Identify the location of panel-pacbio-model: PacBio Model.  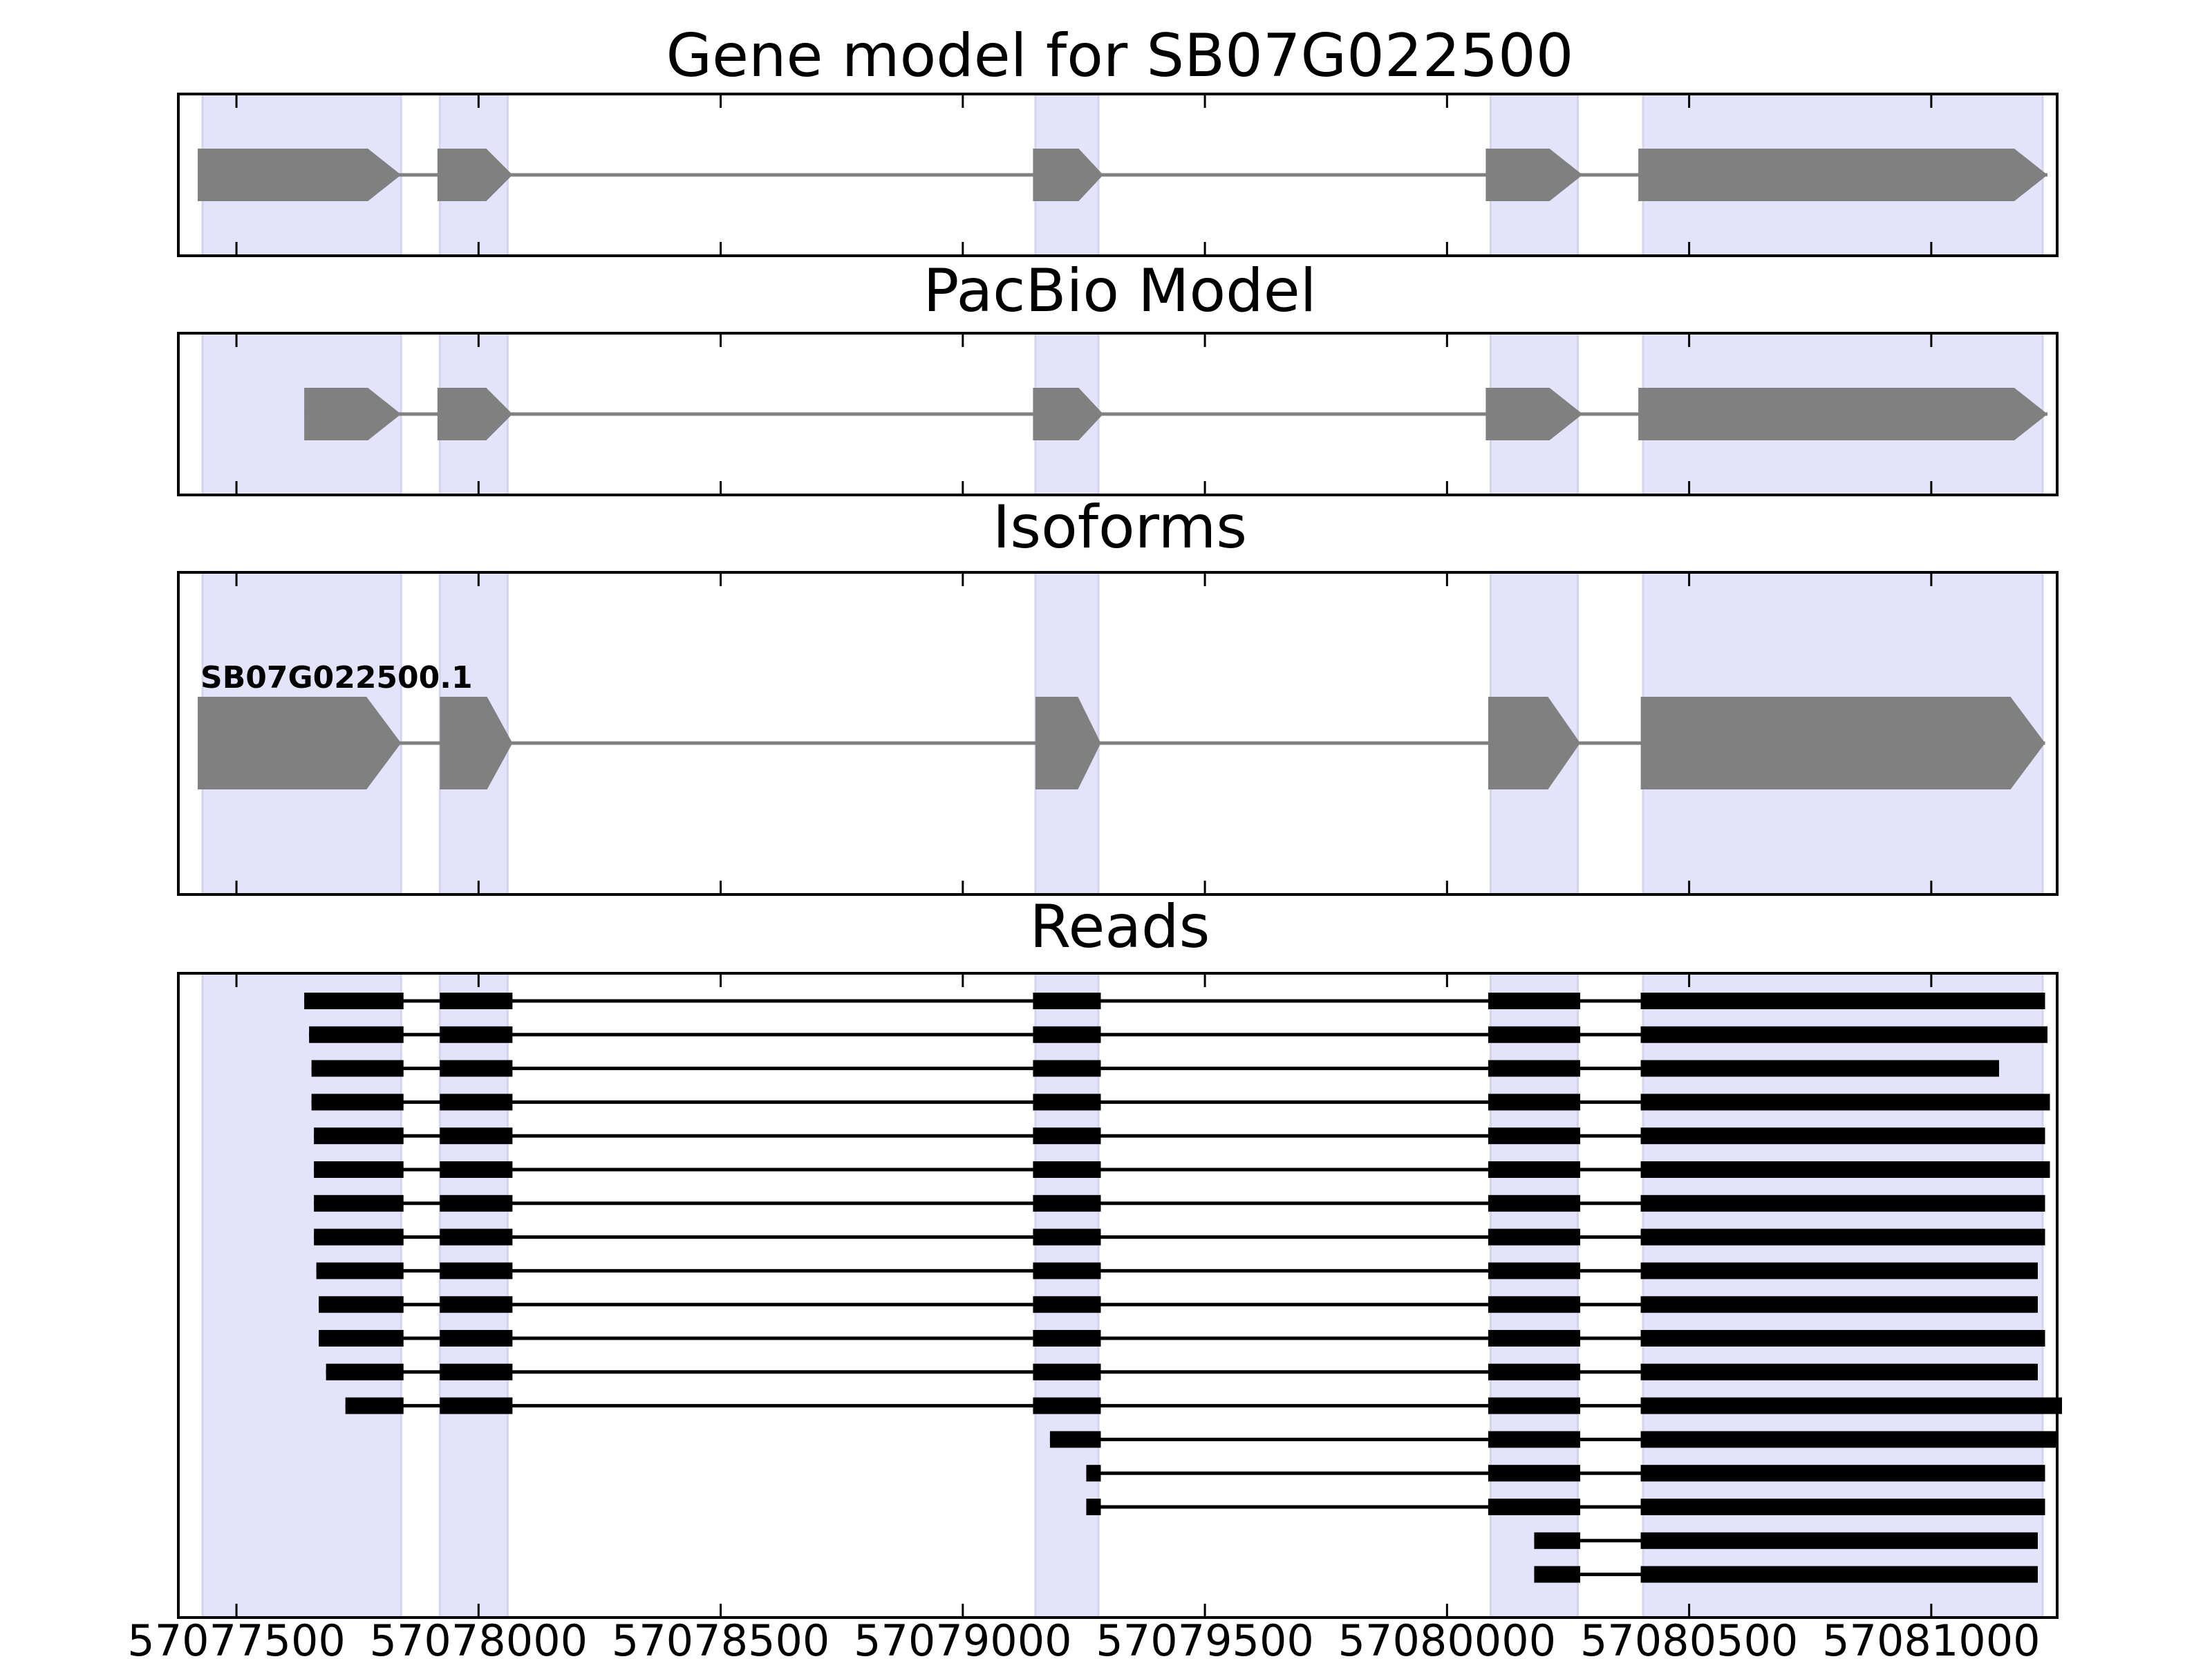
(1118, 376).